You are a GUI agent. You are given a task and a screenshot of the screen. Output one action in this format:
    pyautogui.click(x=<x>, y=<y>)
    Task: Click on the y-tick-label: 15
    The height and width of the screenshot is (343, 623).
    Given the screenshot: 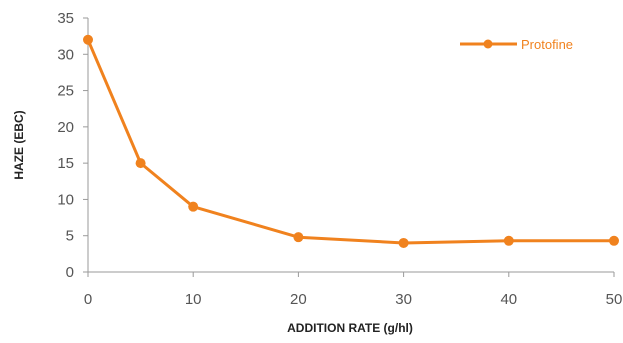 What is the action you would take?
    pyautogui.click(x=65, y=163)
    